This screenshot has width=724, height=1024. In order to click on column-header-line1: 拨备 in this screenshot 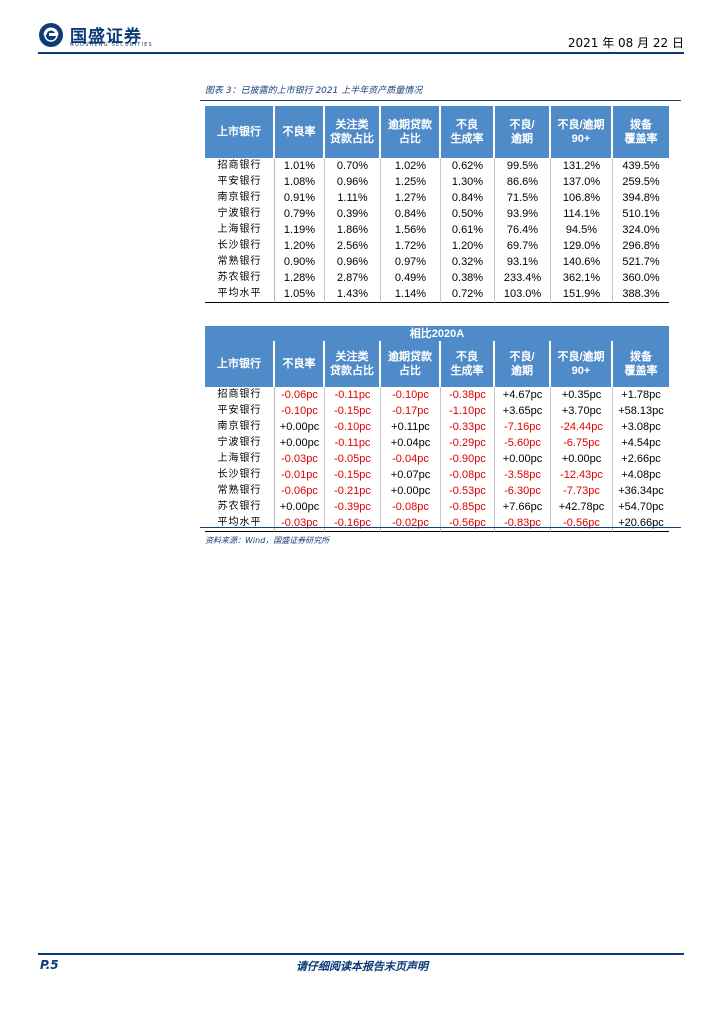, I will do `click(641, 125)`.